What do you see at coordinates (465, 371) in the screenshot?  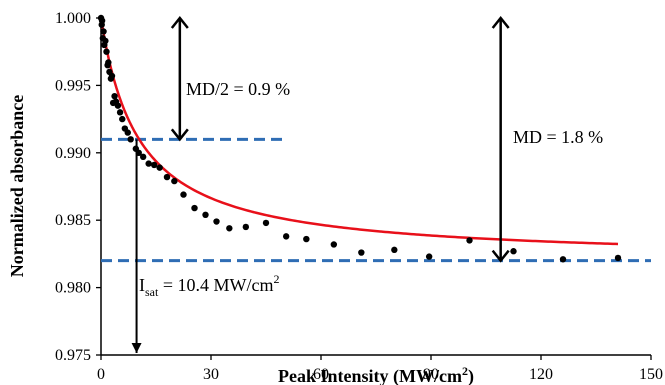 I see `x-axis-title-sup: 2` at bounding box center [465, 371].